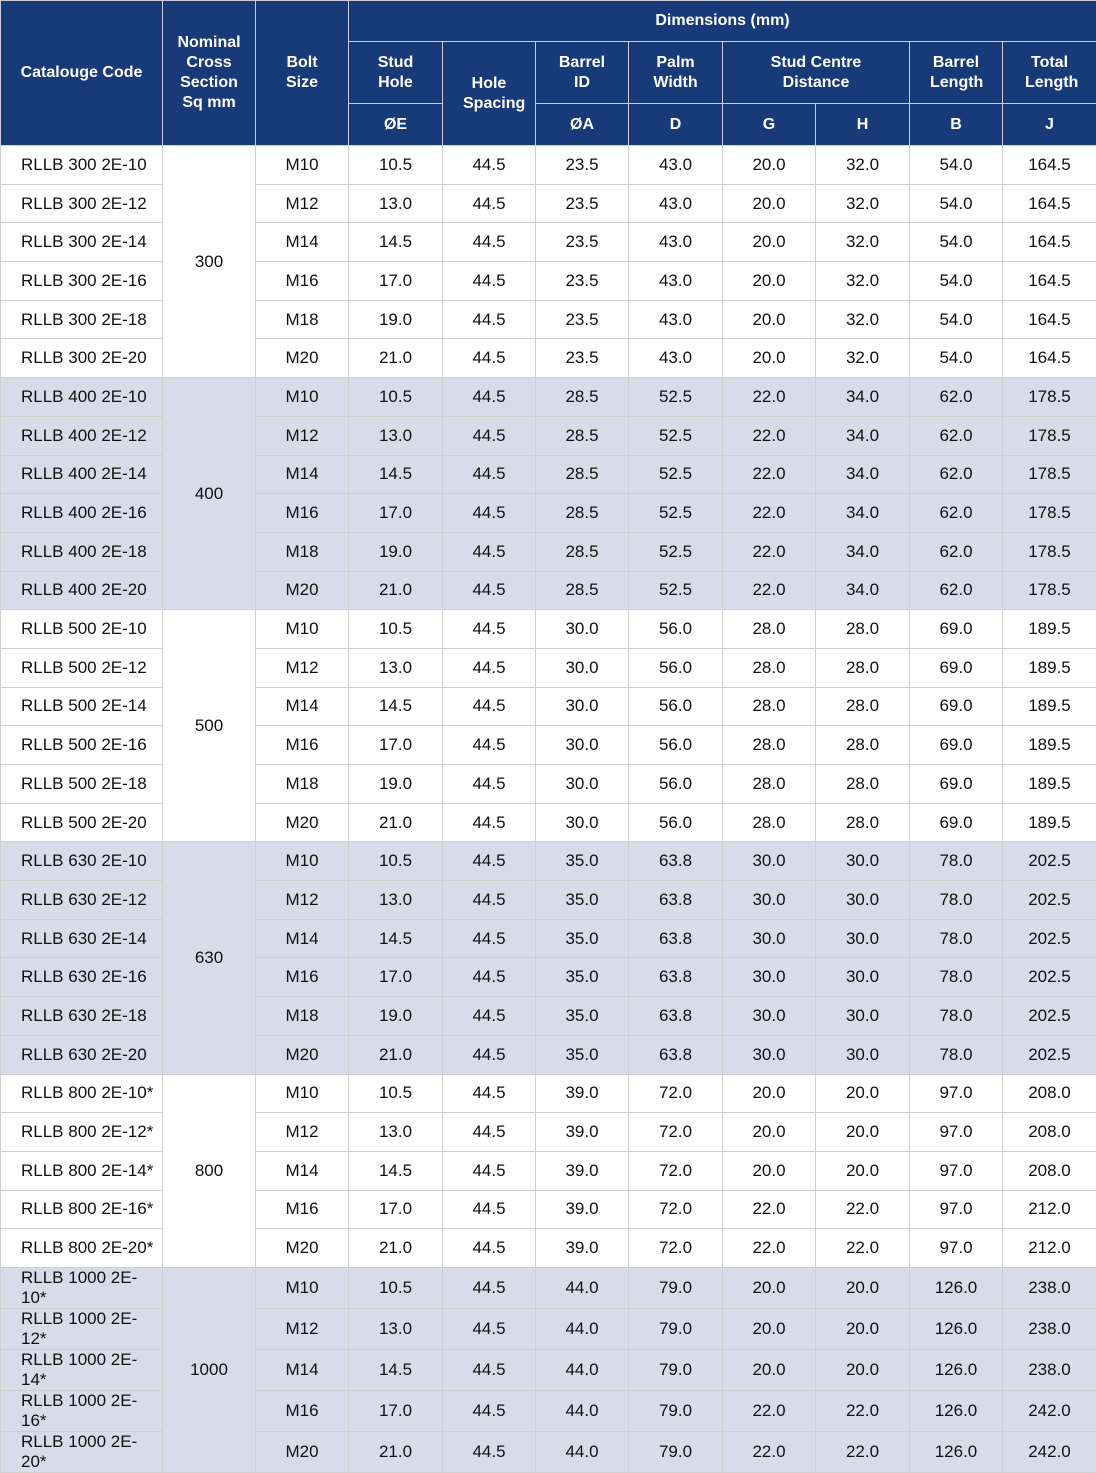 The image size is (1096, 1473). I want to click on cell-stud-centre-h: 22.0, so click(863, 1209).